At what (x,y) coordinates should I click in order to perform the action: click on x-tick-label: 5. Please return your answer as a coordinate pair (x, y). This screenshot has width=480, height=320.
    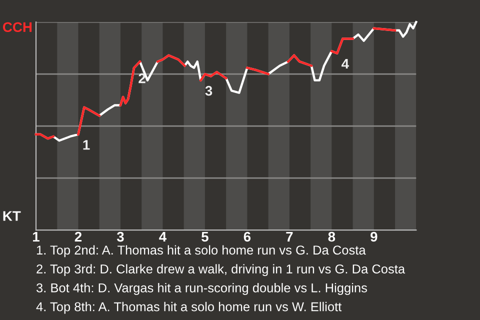
    Looking at the image, I should click on (205, 237).